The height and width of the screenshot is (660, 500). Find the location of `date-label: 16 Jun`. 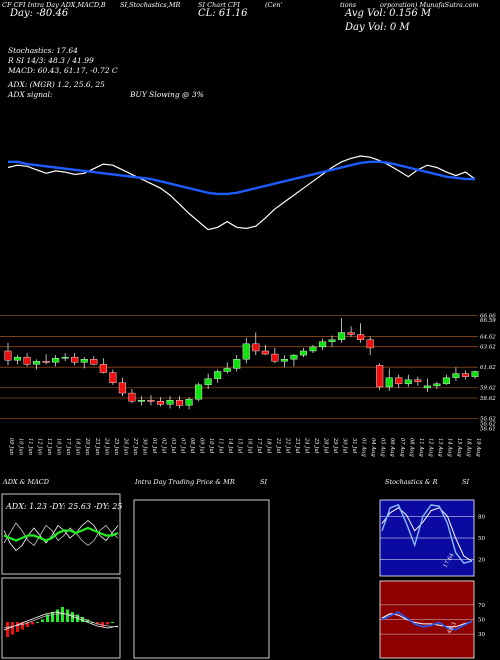

date-label: 16 Jun is located at coordinates (59, 446).